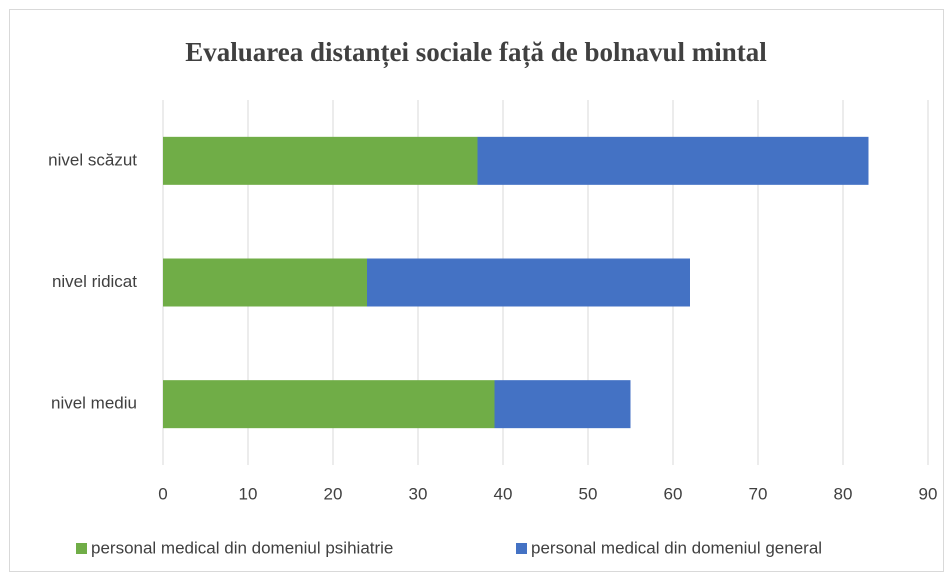 This screenshot has width=952, height=586. I want to click on x-tick-label: 80, so click(843, 493).